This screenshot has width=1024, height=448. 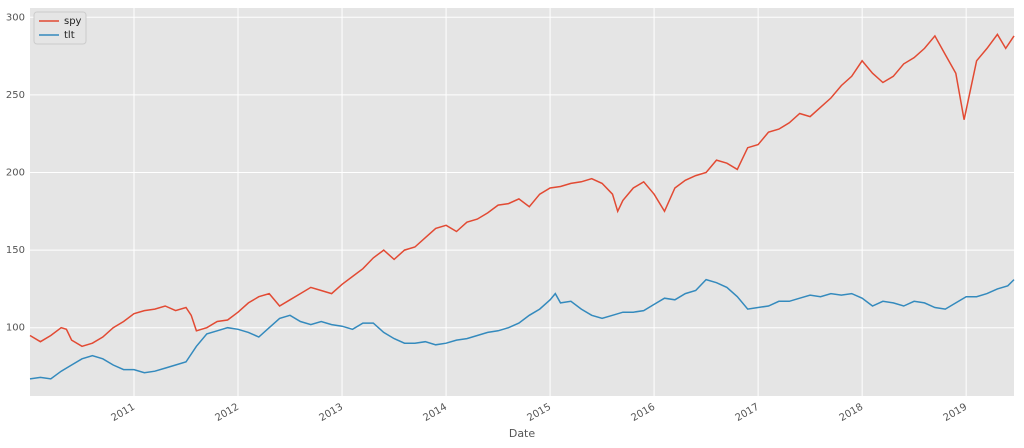 I want to click on x-tick-label: 2011, so click(x=123, y=413).